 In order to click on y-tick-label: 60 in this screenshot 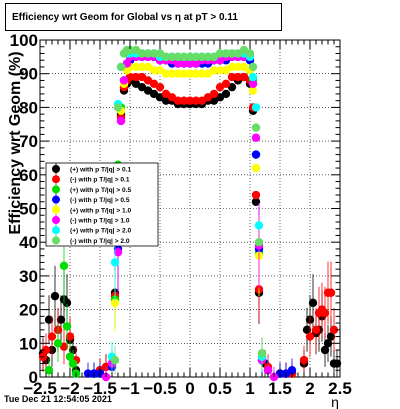, I will do `click(28, 175)`.